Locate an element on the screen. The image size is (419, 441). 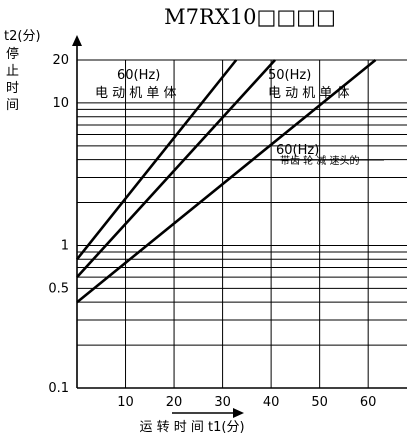
annotation-60hz-gear-freq: 60(Hz) is located at coordinates (297, 150).